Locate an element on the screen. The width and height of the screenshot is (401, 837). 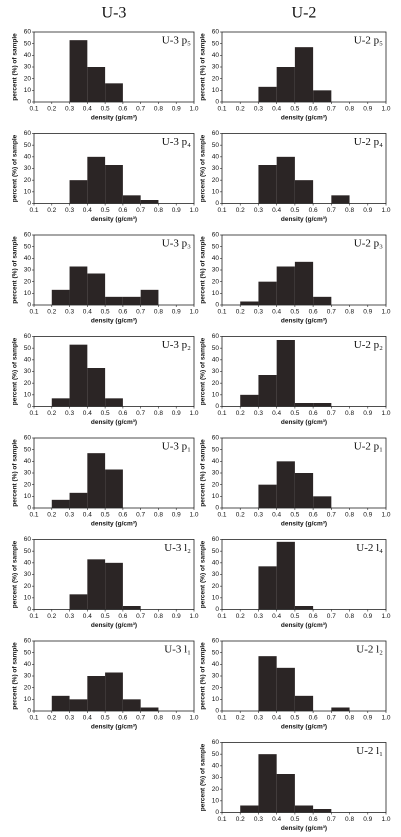
panel-title: U-2 p₄ is located at coordinates (368, 142).